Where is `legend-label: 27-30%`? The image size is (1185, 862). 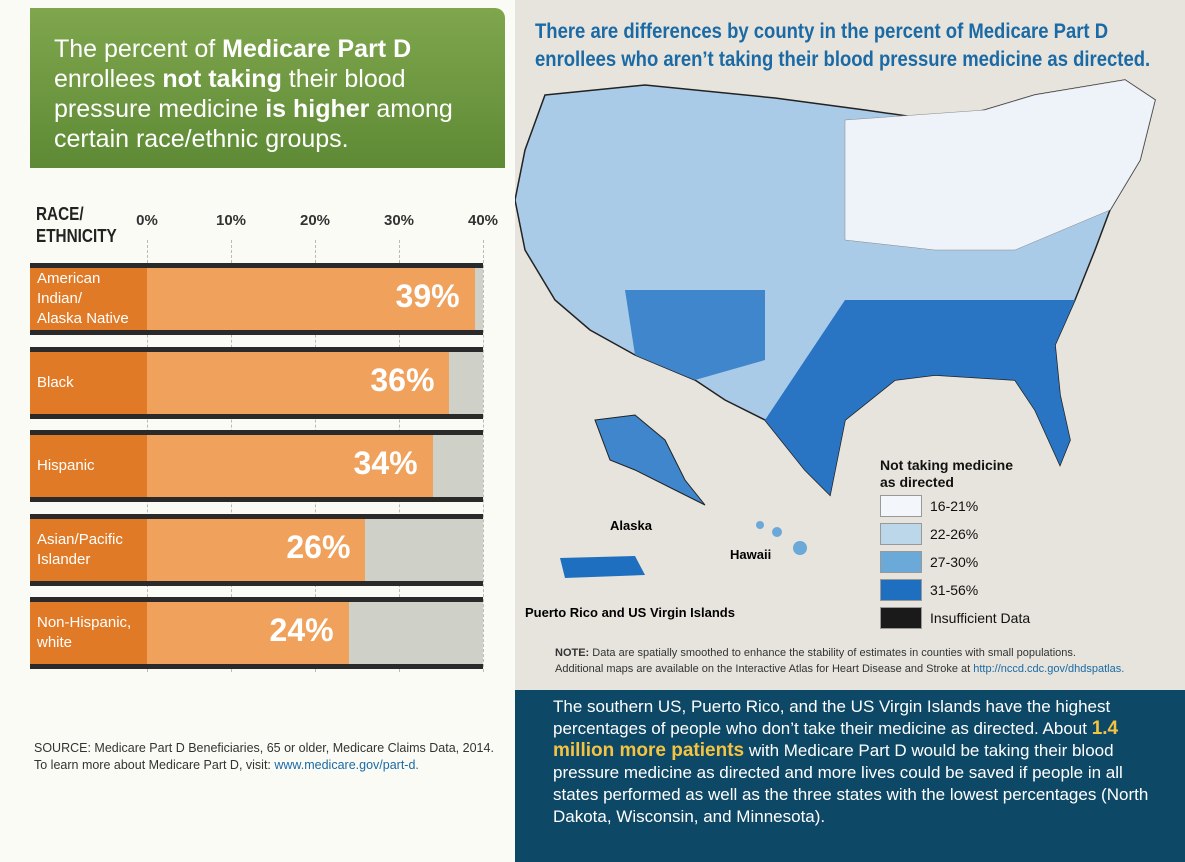
legend-label: 27-30% is located at coordinates (954, 562).